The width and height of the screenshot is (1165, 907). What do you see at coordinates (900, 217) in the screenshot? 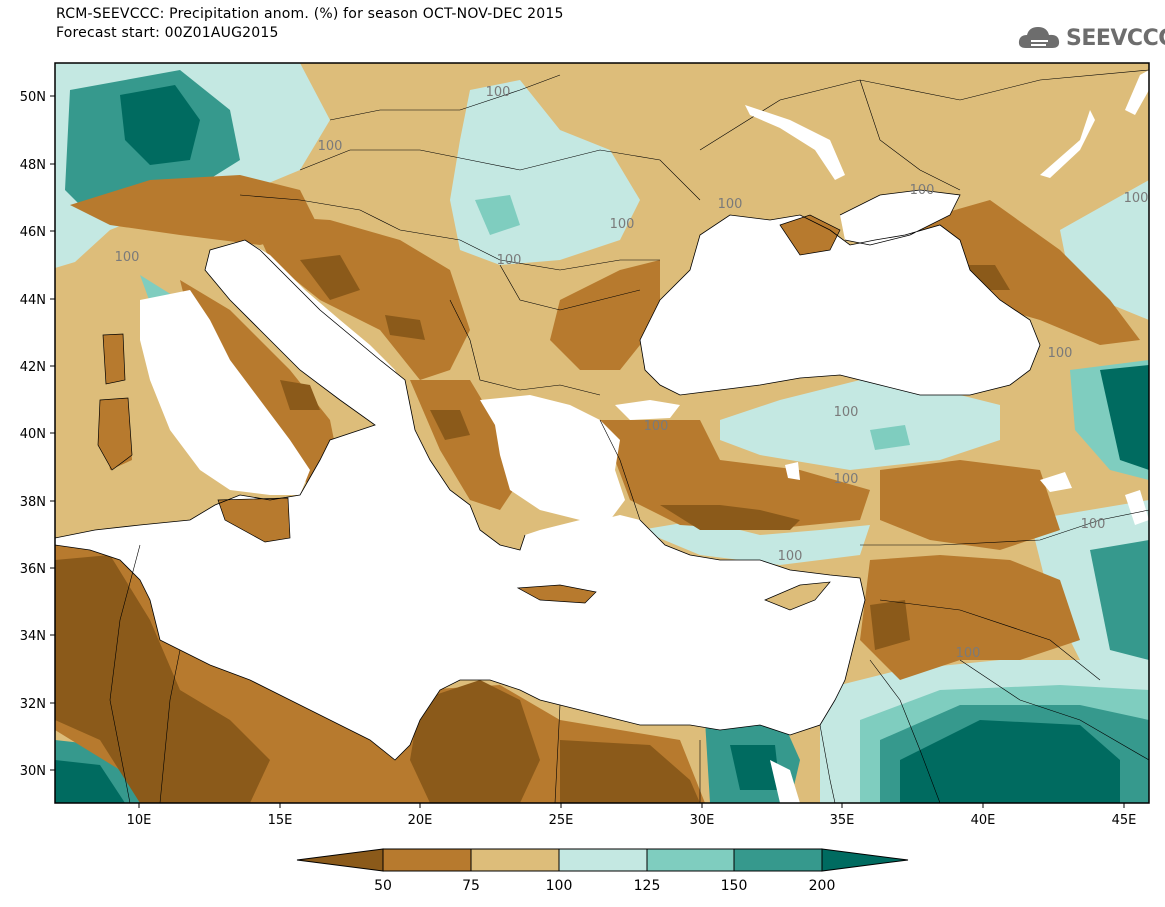
I see `azov-sea` at bounding box center [900, 217].